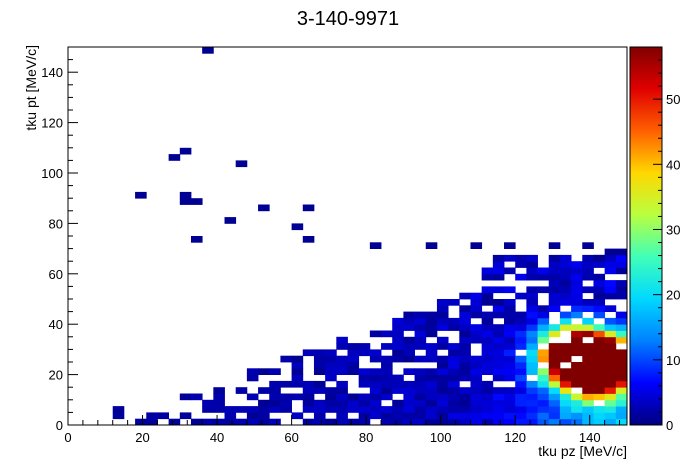 This screenshot has height=472, width=696. What do you see at coordinates (291, 437) in the screenshot?
I see `x-tick-label: 60` at bounding box center [291, 437].